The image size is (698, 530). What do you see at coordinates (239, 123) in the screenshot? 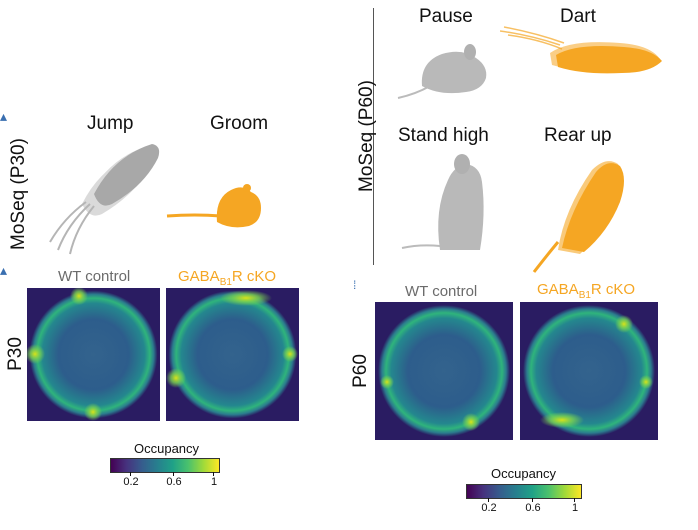
I see `behavior-label-groom: Groom` at bounding box center [239, 123].